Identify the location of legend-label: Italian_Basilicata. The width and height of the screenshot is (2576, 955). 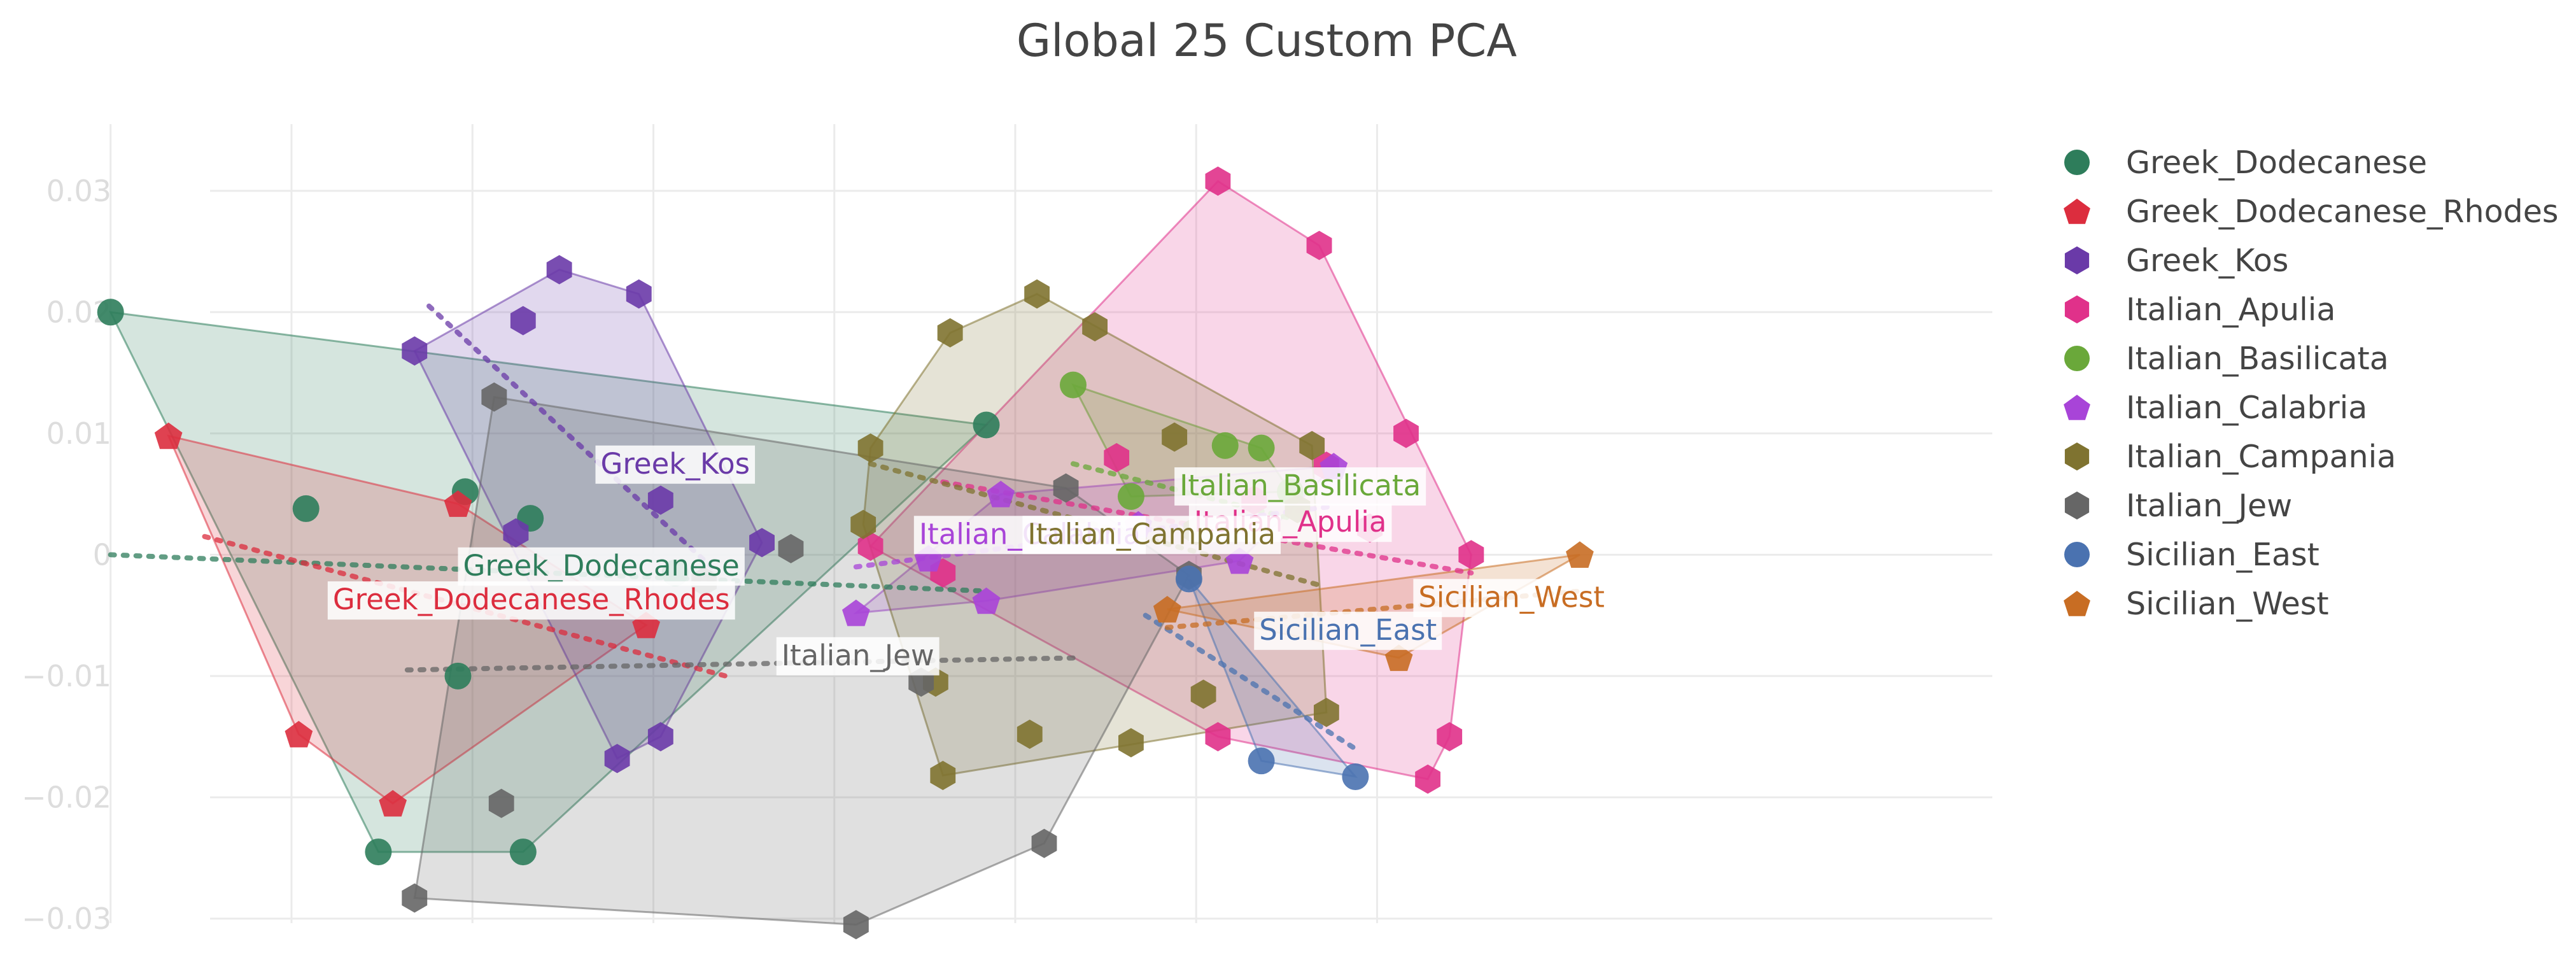
(2258, 359).